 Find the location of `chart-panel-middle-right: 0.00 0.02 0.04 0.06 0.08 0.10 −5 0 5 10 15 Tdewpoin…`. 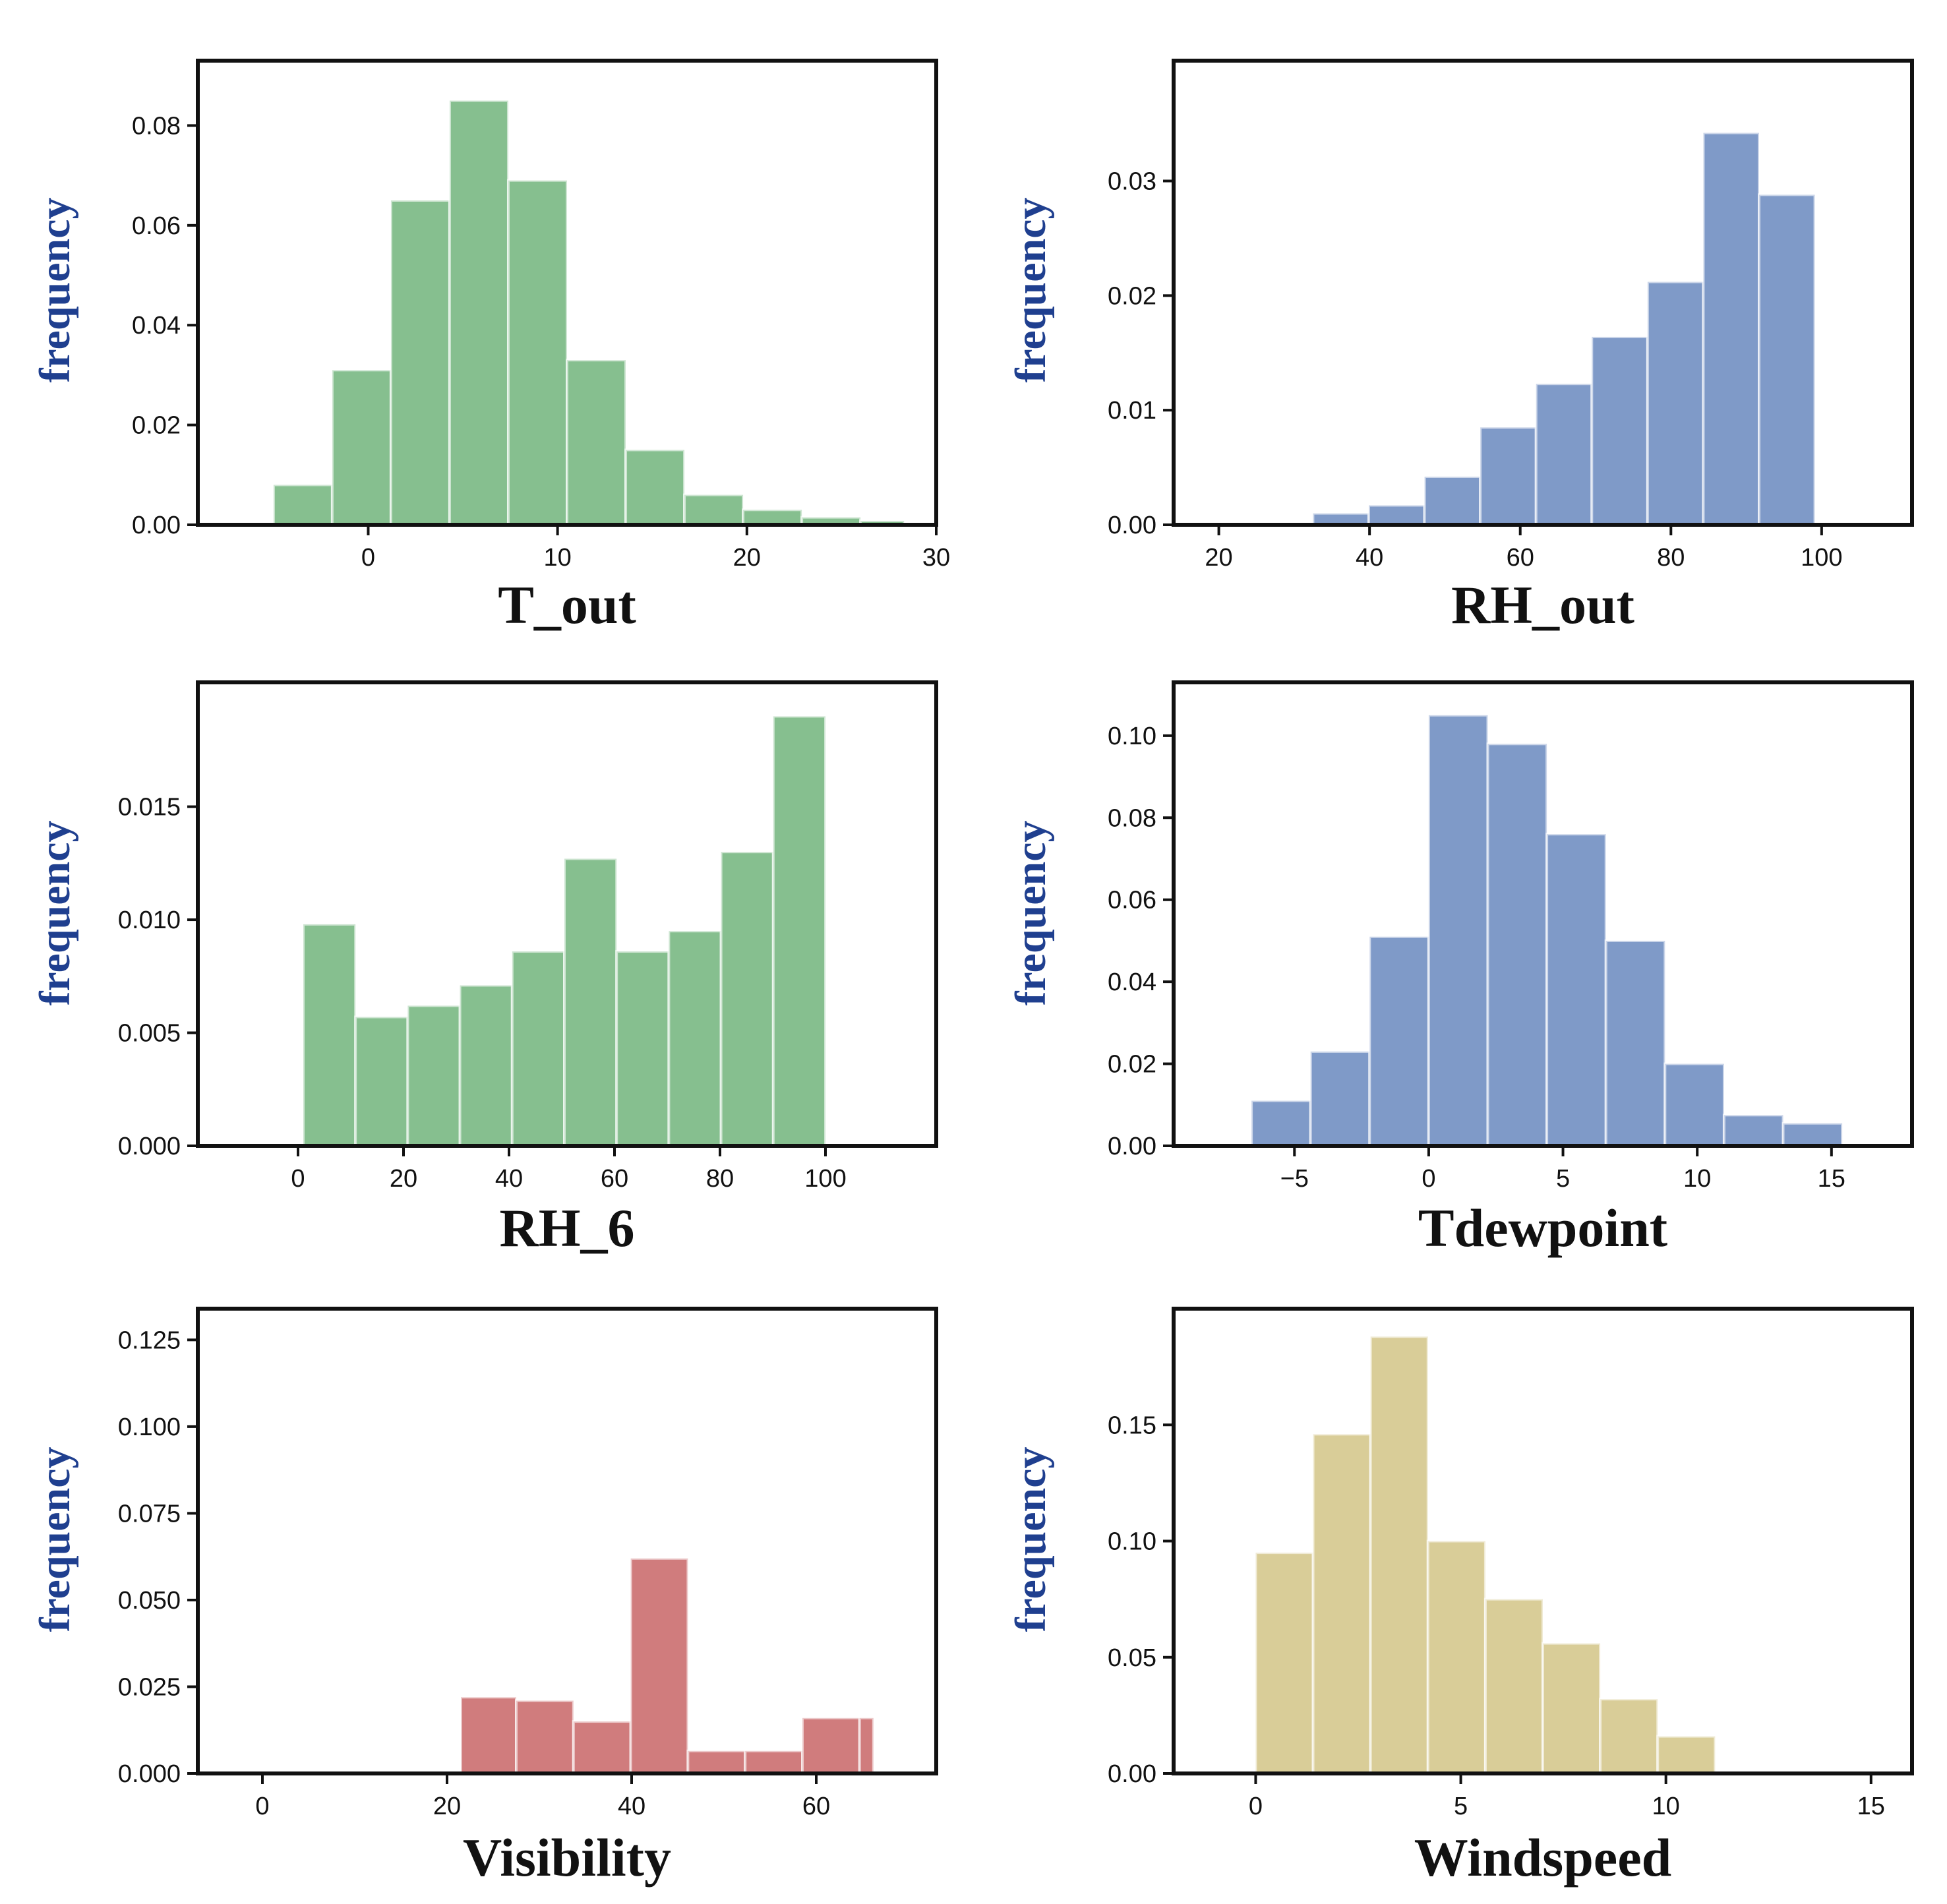

chart-panel-middle-right: 0.00 0.02 0.04 0.06 0.08 0.10 −5 0 5 10 15 Tdewpoin… is located at coordinates (1460, 969).